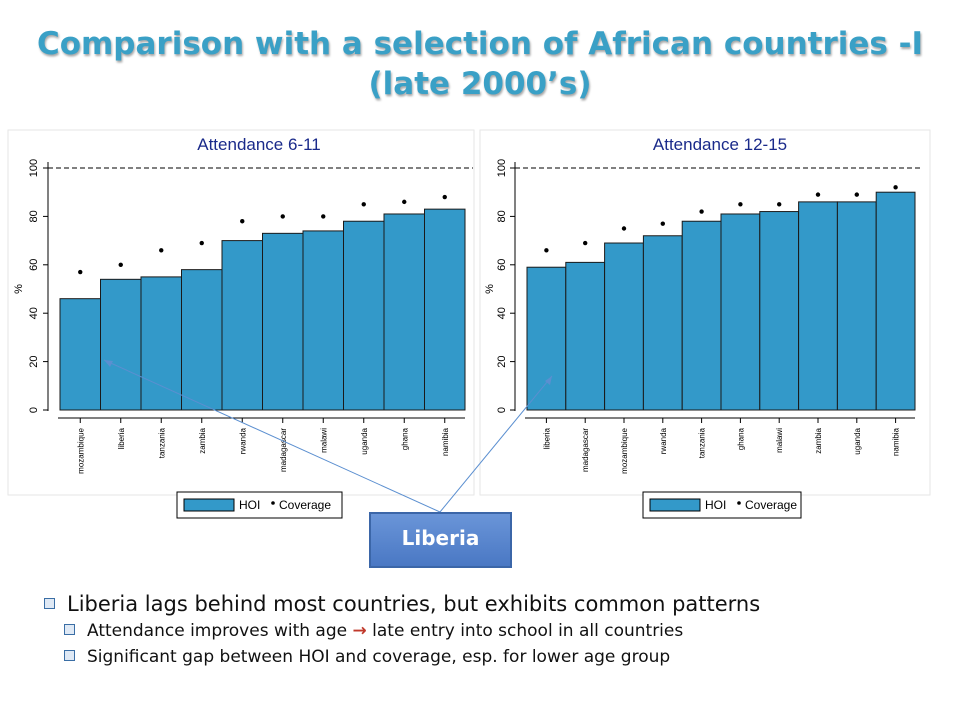 Image resolution: width=960 pixels, height=720 pixels. Describe the element at coordinates (272, 436) in the screenshot. I see `callout-arrow-left` at that location.